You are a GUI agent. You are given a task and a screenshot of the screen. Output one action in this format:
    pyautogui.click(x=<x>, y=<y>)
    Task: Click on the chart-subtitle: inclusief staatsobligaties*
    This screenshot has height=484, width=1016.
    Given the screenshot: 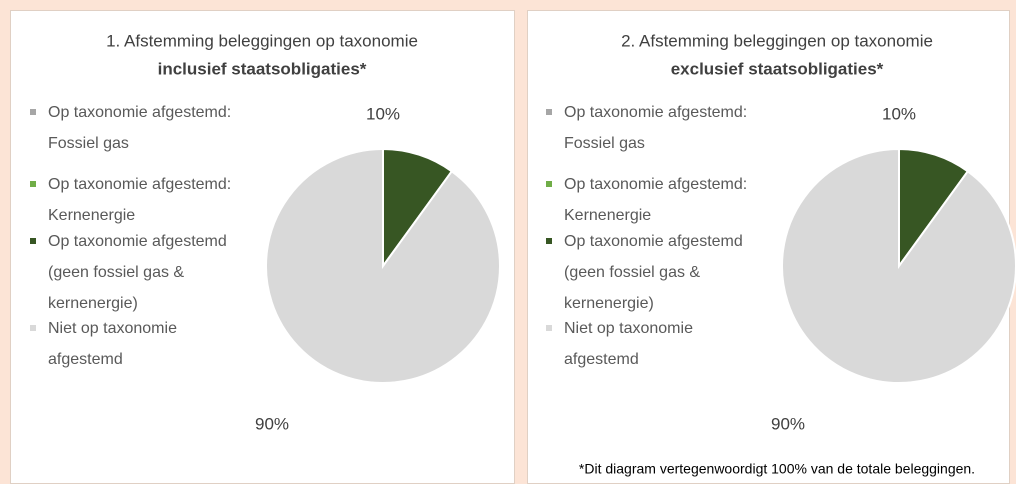 What is the action you would take?
    pyautogui.click(x=262, y=68)
    